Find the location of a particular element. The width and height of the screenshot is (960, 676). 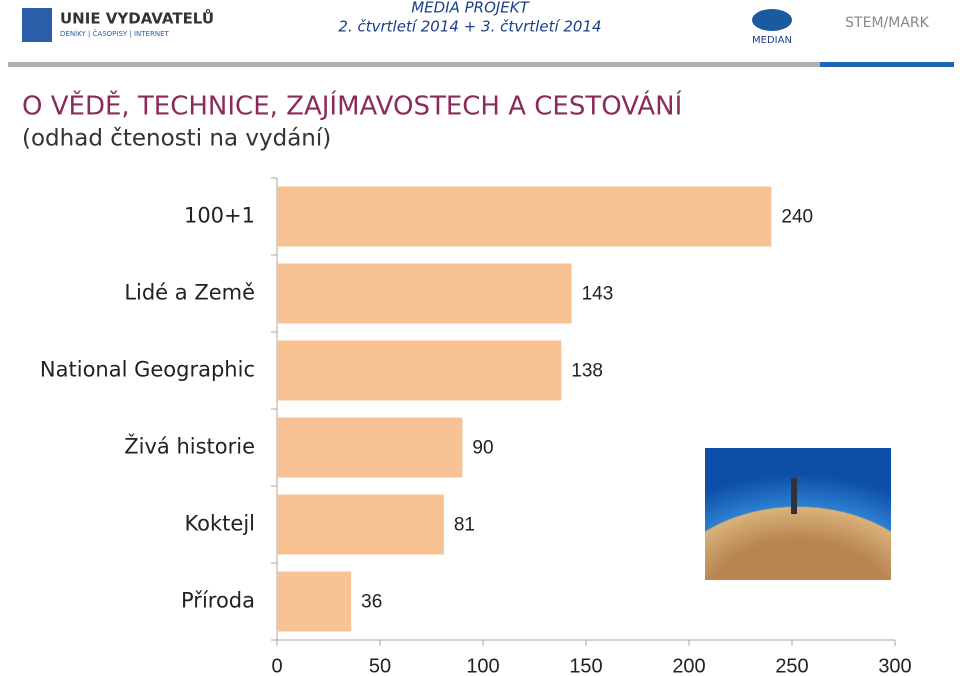

value-label: 143 is located at coordinates (598, 294).